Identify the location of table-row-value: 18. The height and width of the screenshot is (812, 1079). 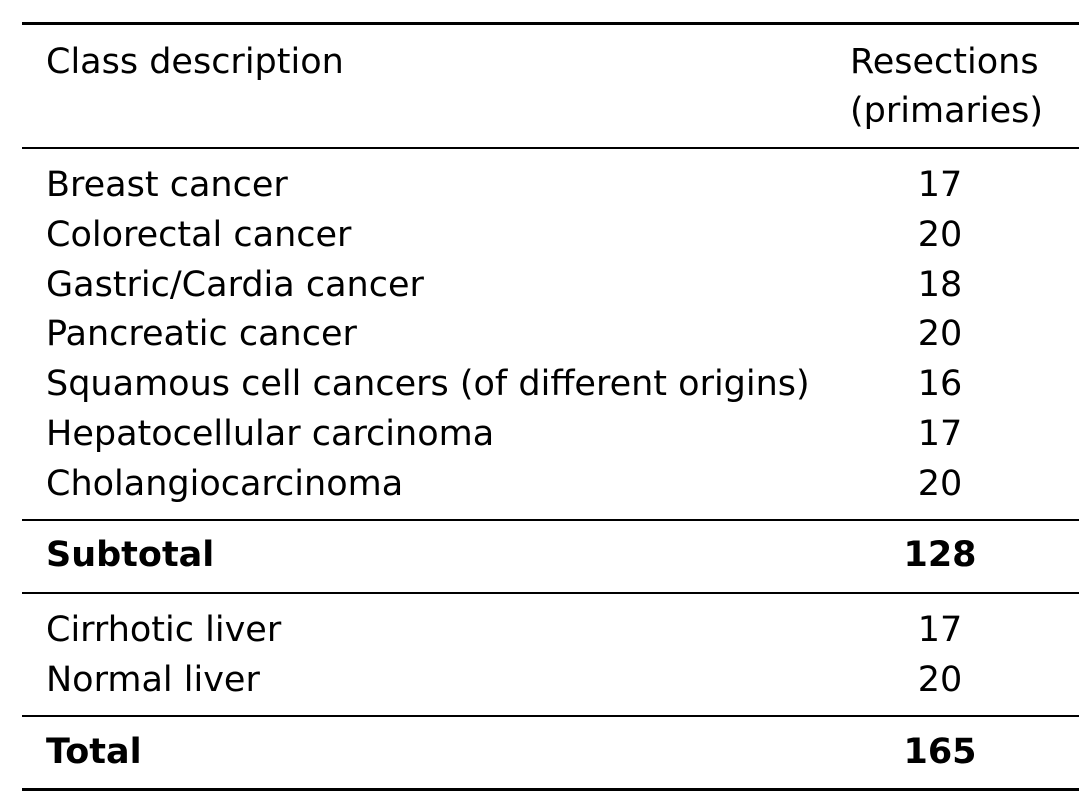
(940, 285).